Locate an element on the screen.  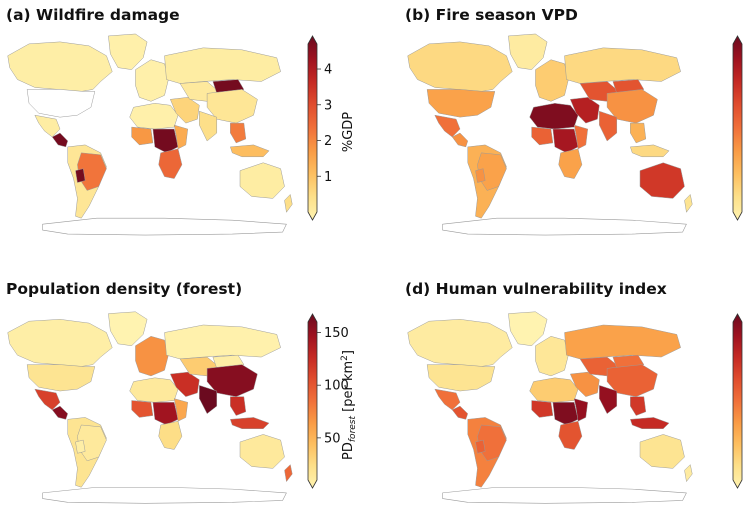
colorbar-label: %GDP is located at coordinates (348, 132).